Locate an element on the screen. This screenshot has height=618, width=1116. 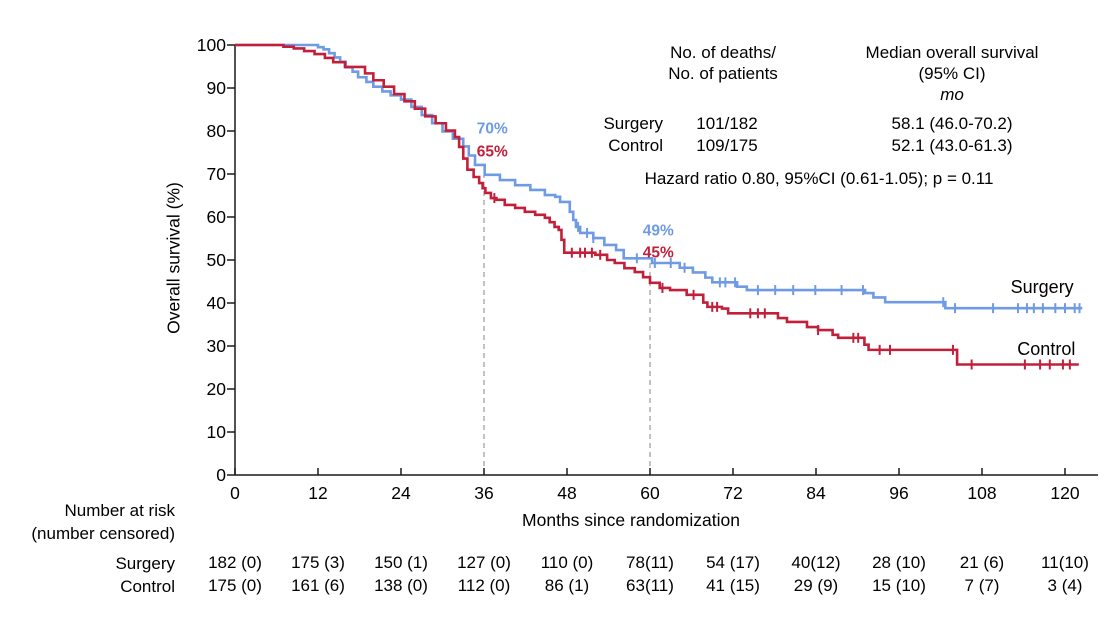
survival-pct-label-70%: 70% is located at coordinates (492, 128).